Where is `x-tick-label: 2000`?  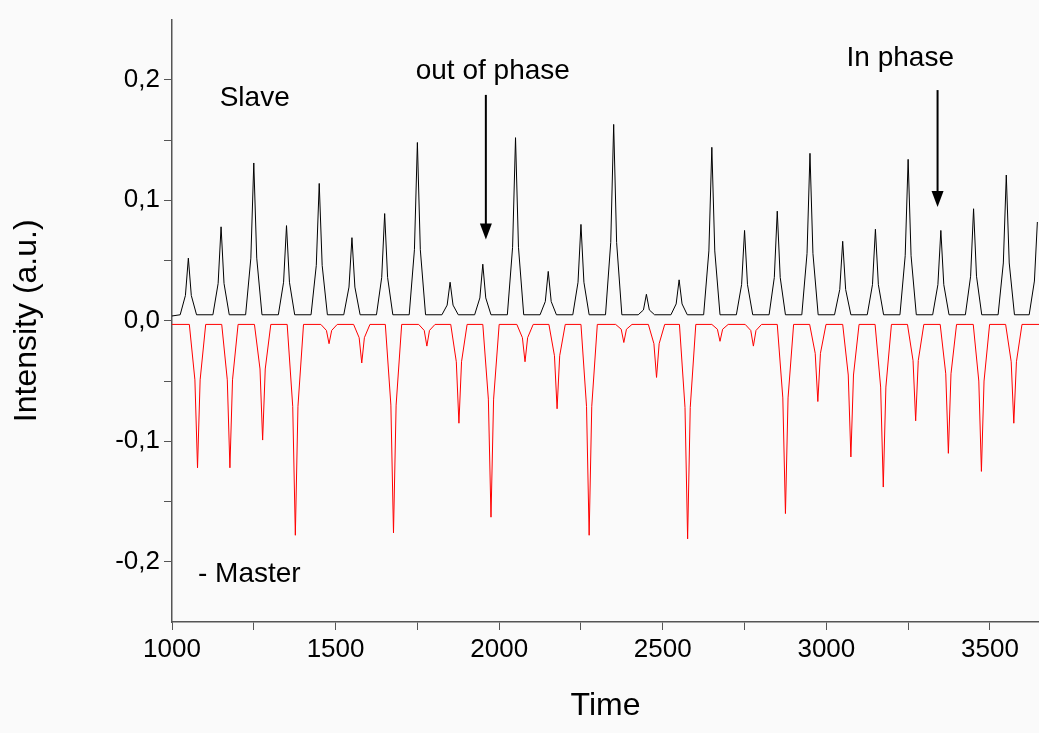 x-tick-label: 2000 is located at coordinates (499, 647).